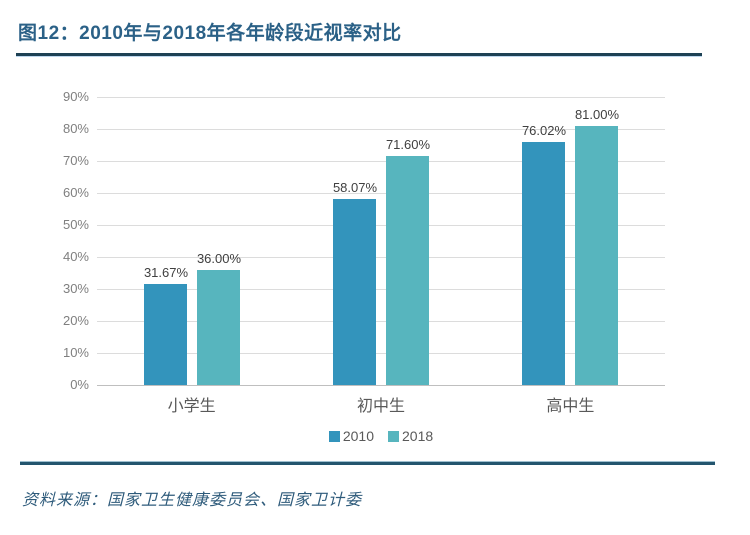  Describe the element at coordinates (75, 192) in the screenshot. I see `y-axis-tick-label: 60%` at that location.